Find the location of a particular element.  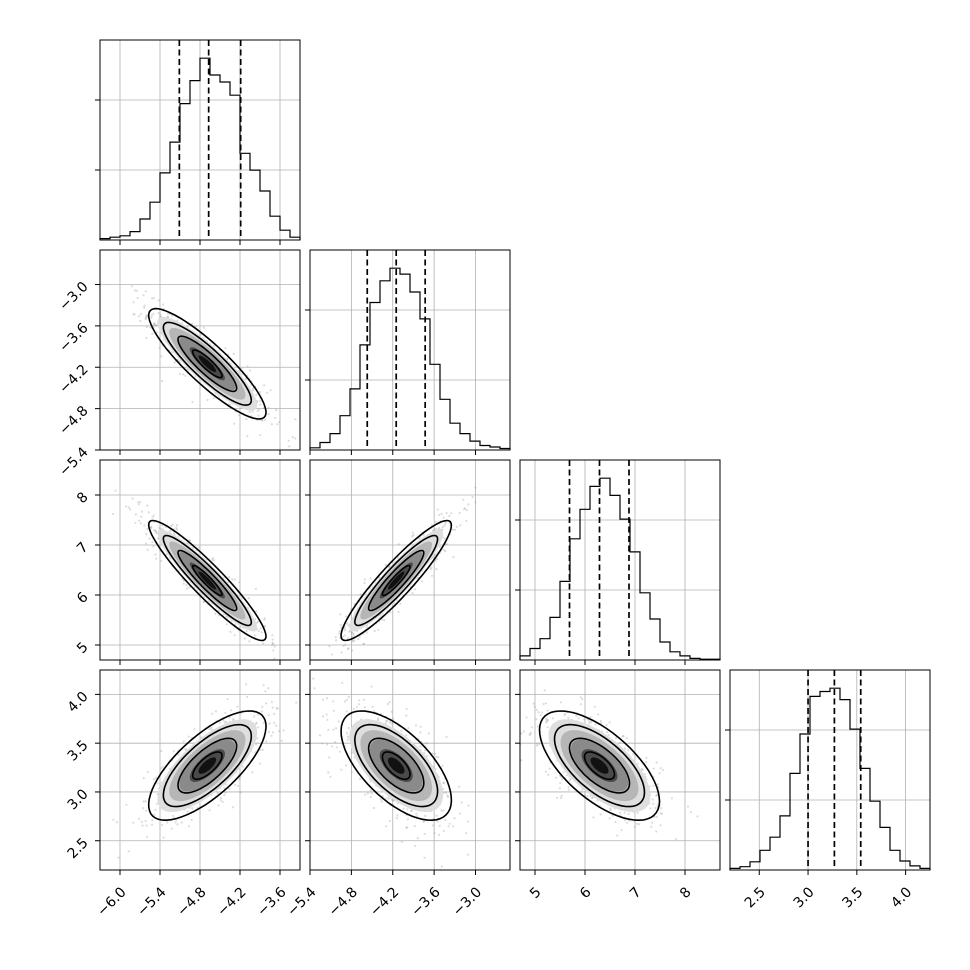

x-tick-label: −3.0 is located at coordinates (467, 901).